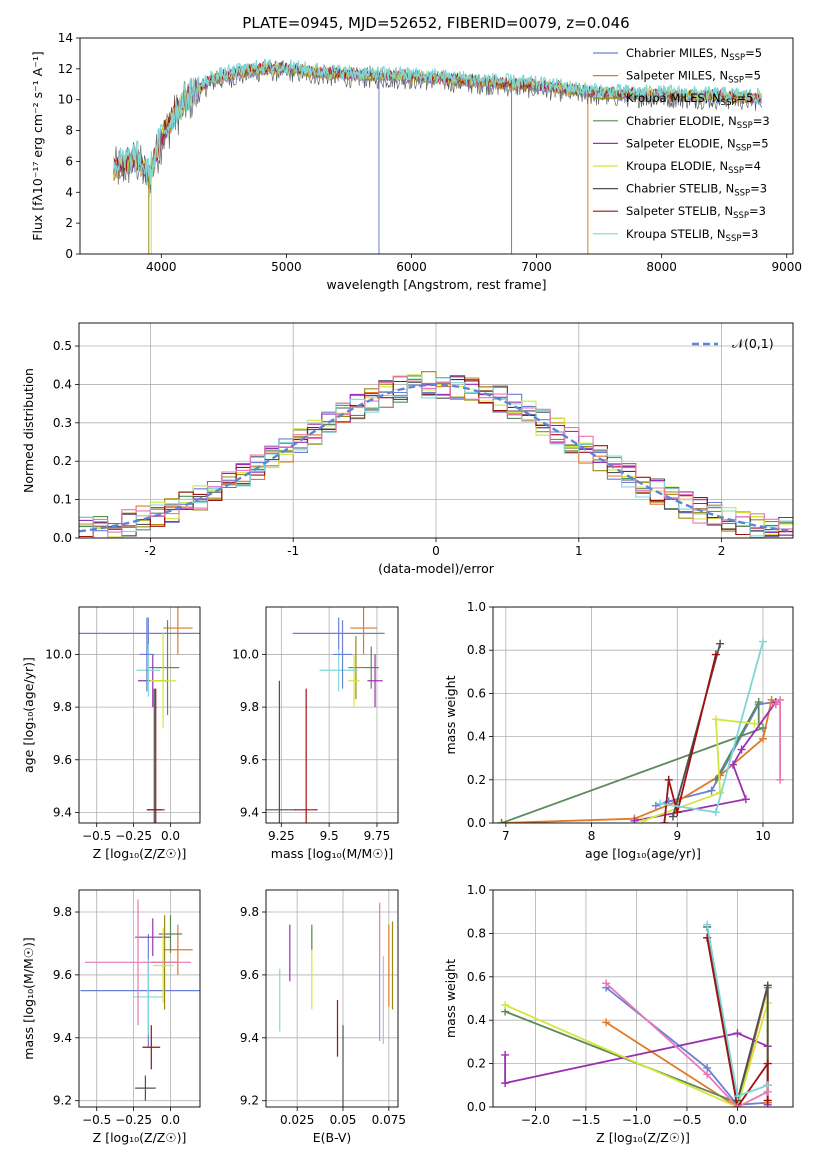 This screenshot has width=819, height=1170. What do you see at coordinates (437, 129) in the screenshot?
I see `spectrum-line` at bounding box center [437, 129].